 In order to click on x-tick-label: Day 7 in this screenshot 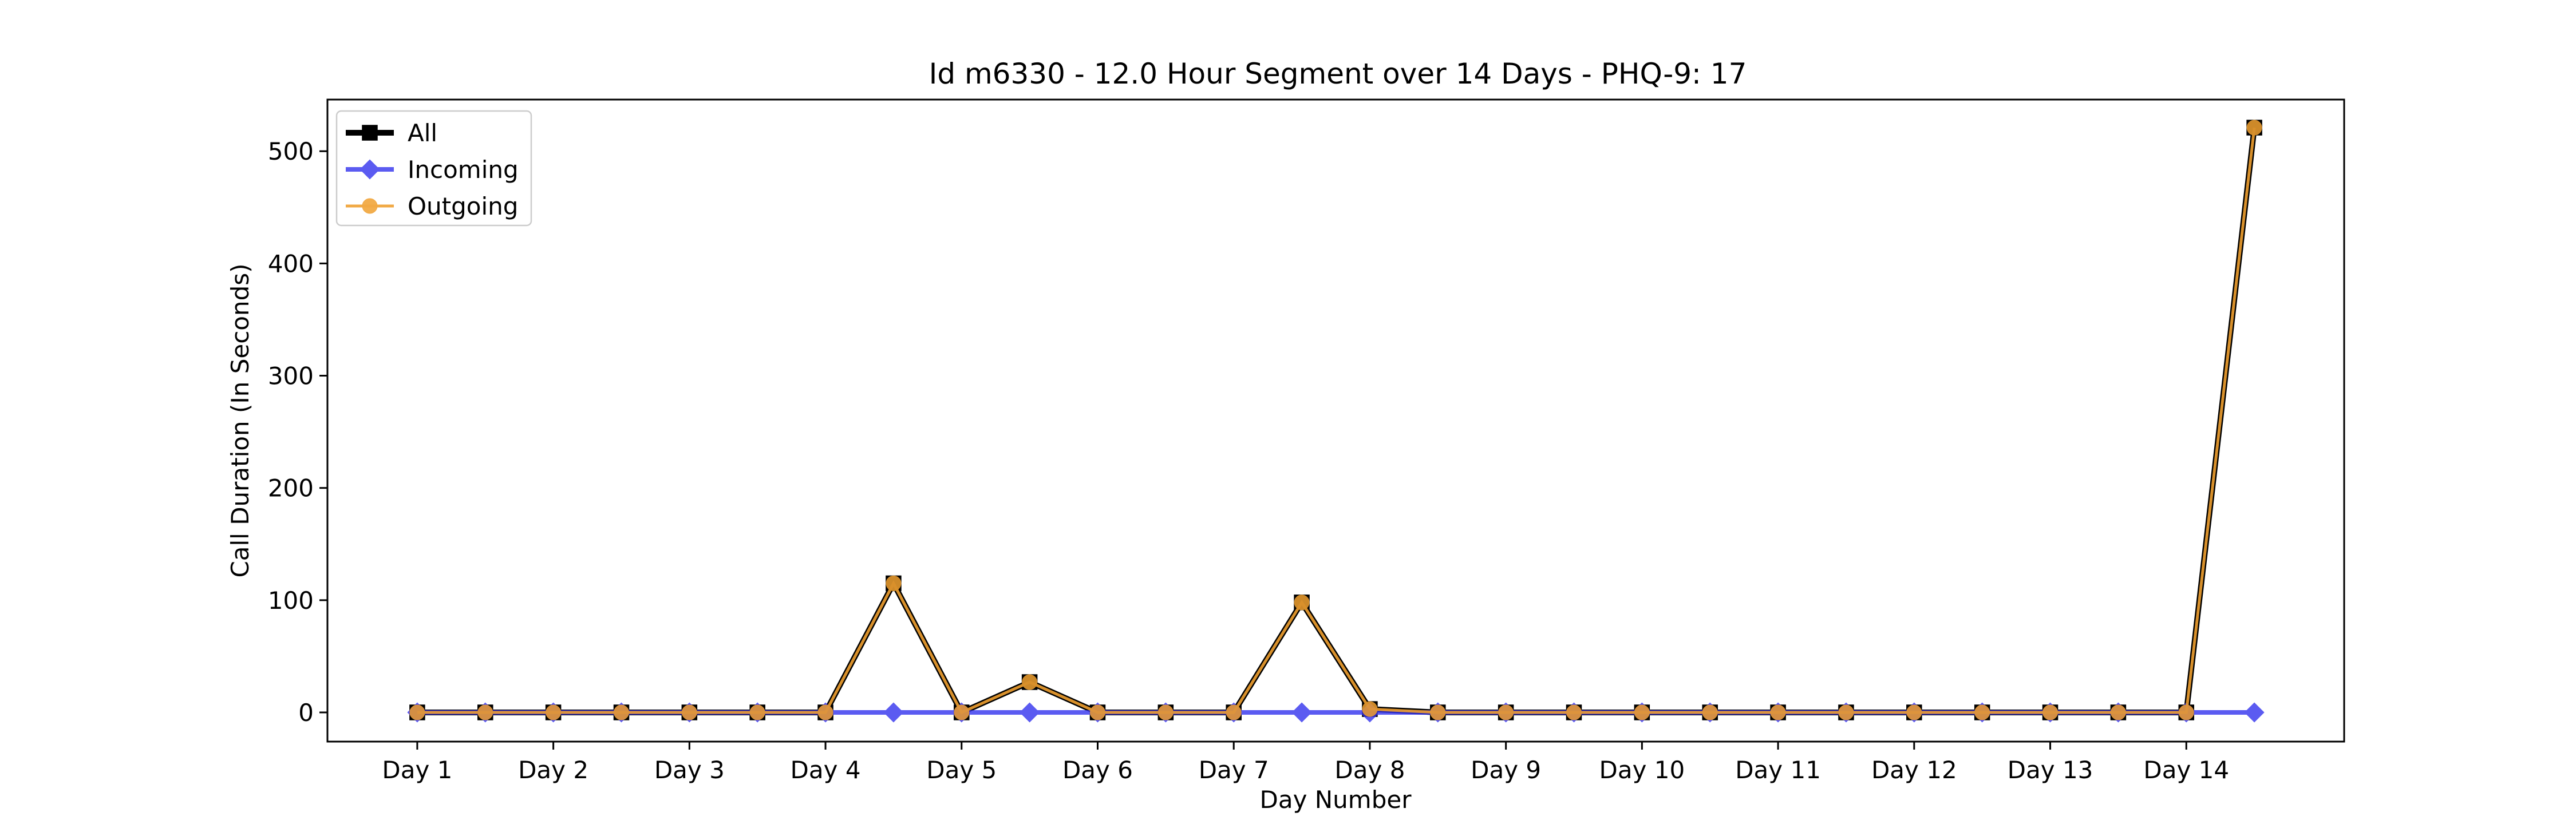, I will do `click(1234, 770)`.